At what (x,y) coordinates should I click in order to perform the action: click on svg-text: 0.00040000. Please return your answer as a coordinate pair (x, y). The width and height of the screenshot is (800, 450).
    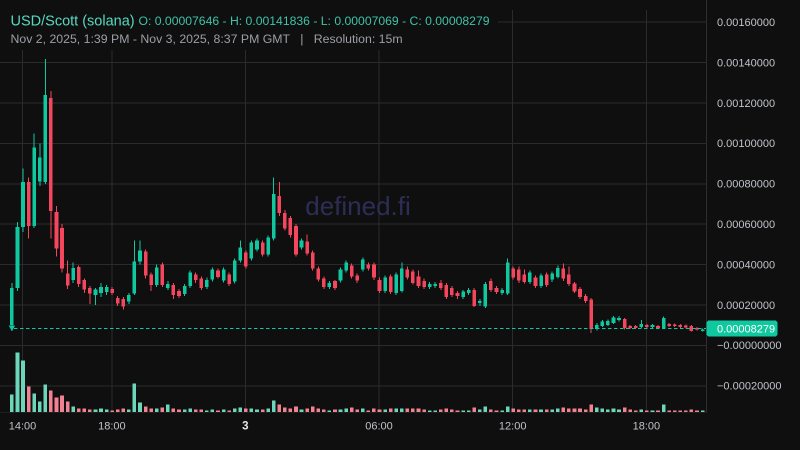
    Looking at the image, I should click on (746, 265).